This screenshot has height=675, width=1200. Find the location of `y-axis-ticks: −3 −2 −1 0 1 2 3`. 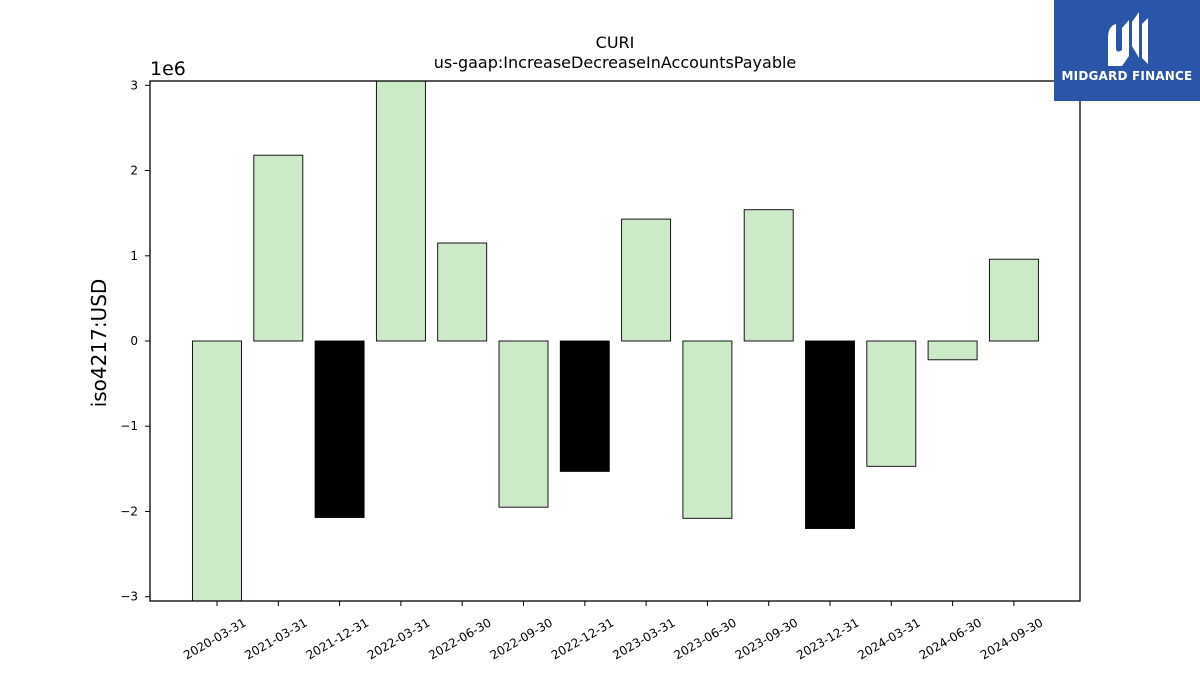

y-axis-ticks: −3 −2 −1 0 1 2 3 is located at coordinates (135, 341).